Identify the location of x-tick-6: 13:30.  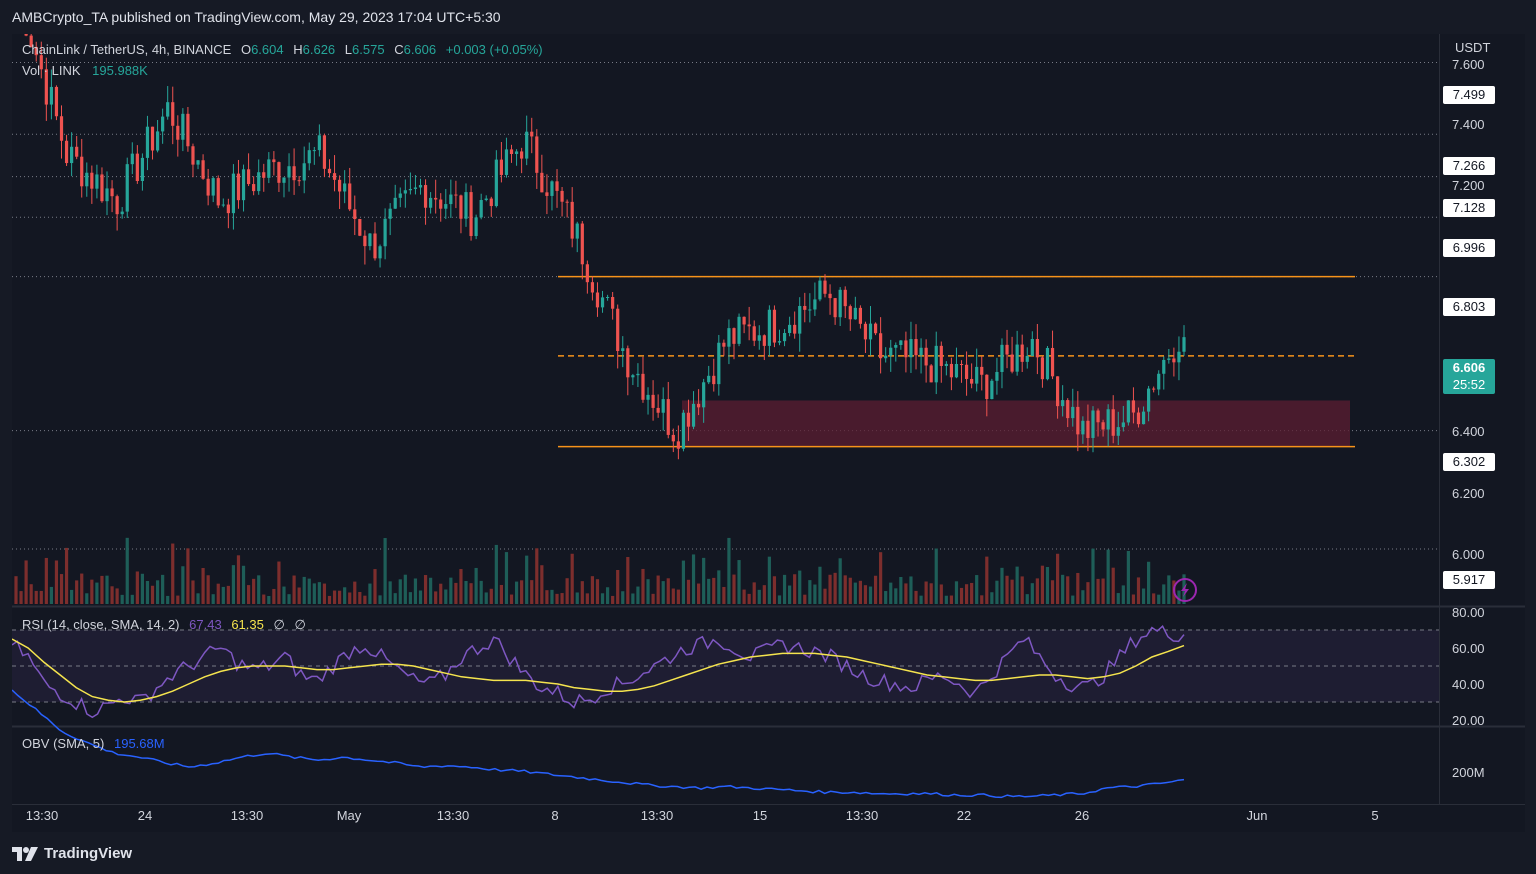
(657, 815).